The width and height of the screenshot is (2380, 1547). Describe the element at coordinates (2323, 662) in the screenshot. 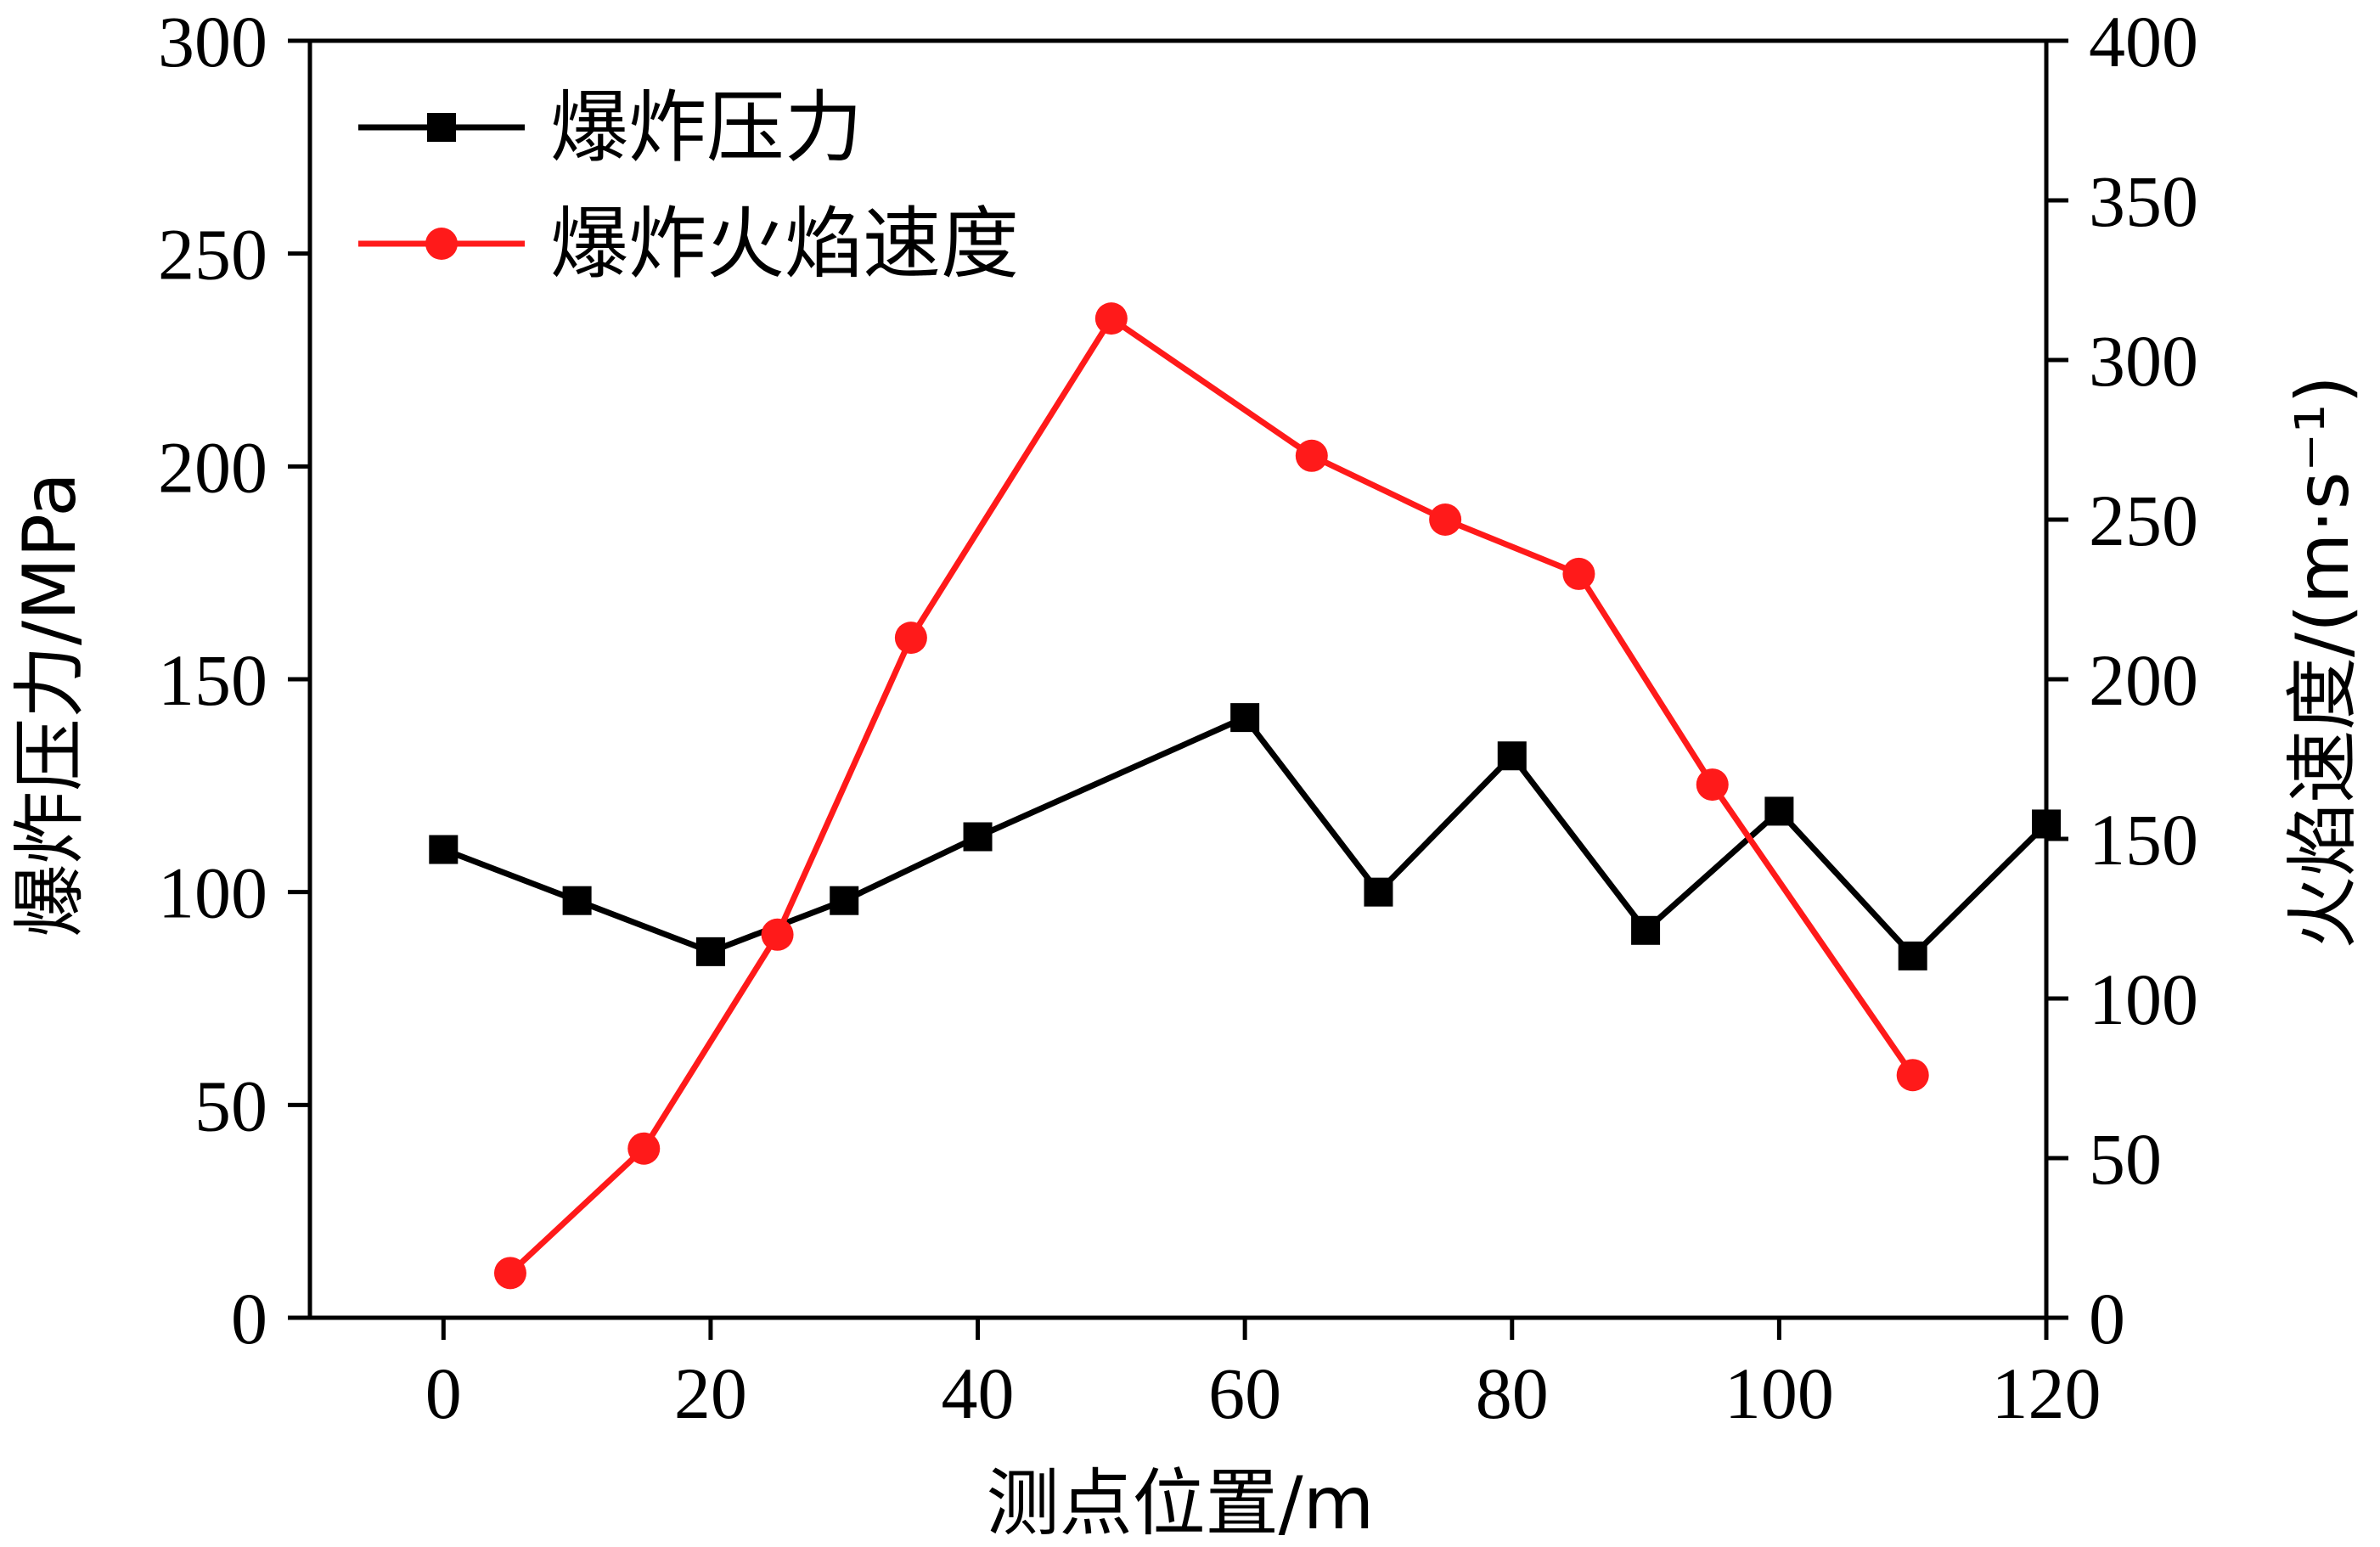

I see `y-right-axis-title: 火焰速度/(m·s⁻¹)` at that location.